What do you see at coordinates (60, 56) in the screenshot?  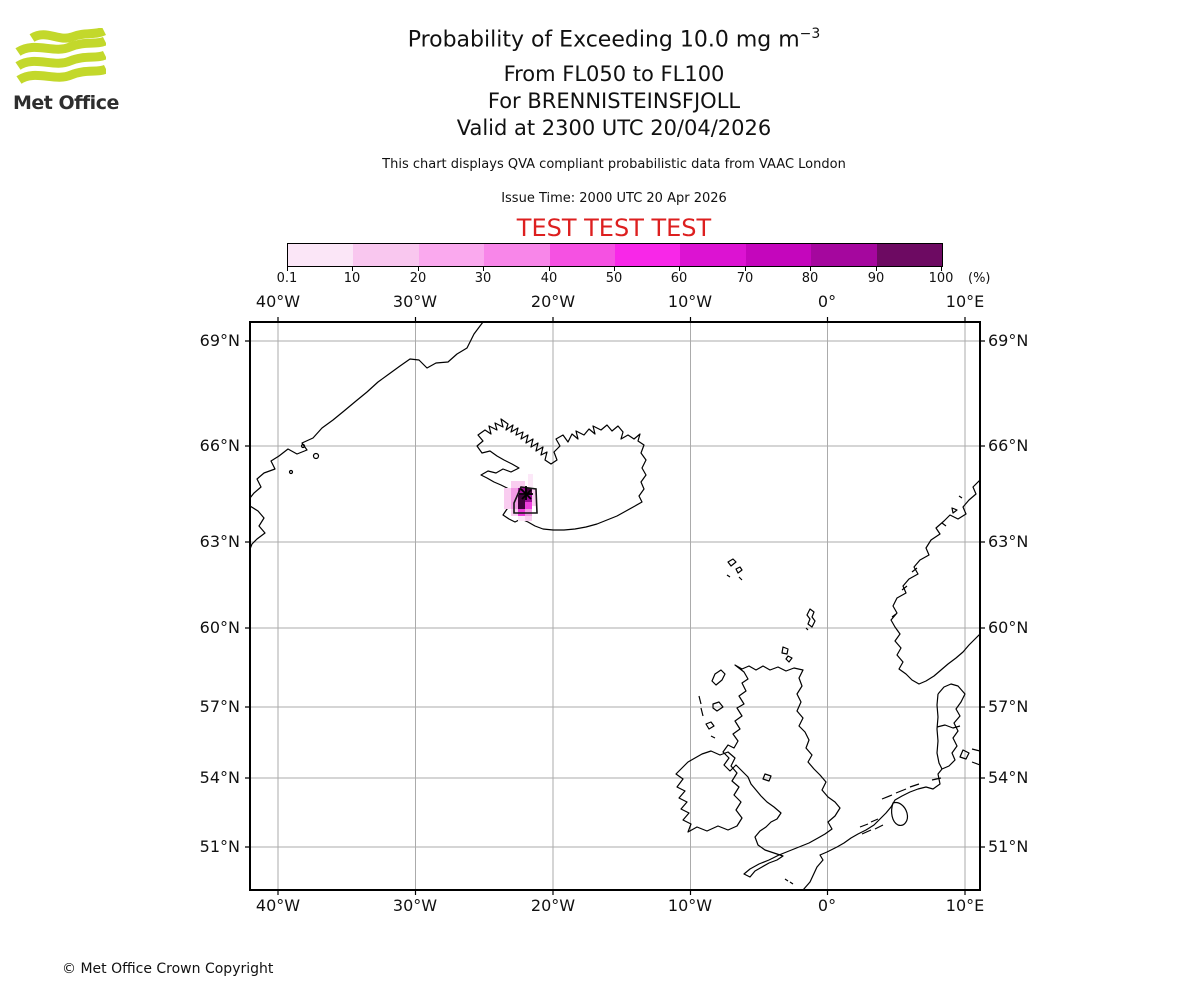 I see `metoffice-logo-icon` at bounding box center [60, 56].